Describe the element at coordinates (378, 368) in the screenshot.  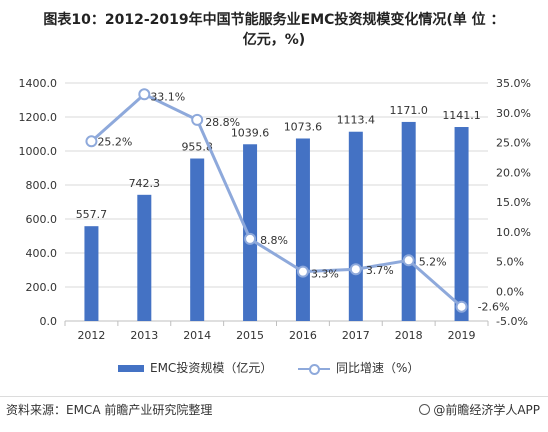
I see `legend-line-label: 同比增速（%）` at that location.